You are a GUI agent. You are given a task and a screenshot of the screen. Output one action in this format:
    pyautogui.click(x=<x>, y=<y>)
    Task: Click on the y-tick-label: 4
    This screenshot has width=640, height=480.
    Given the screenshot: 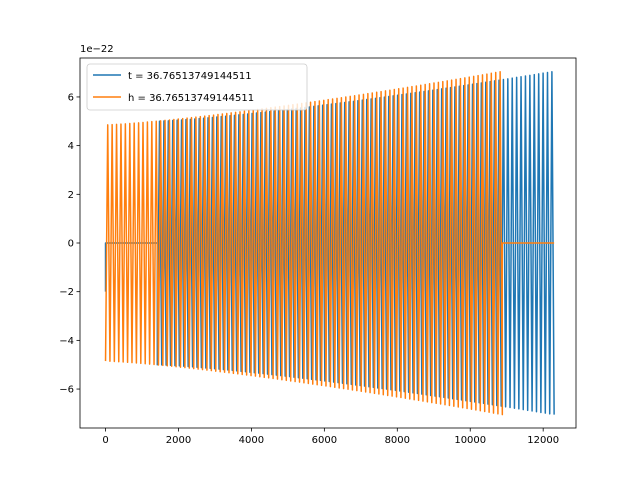 What is the action you would take?
    pyautogui.click(x=71, y=146)
    